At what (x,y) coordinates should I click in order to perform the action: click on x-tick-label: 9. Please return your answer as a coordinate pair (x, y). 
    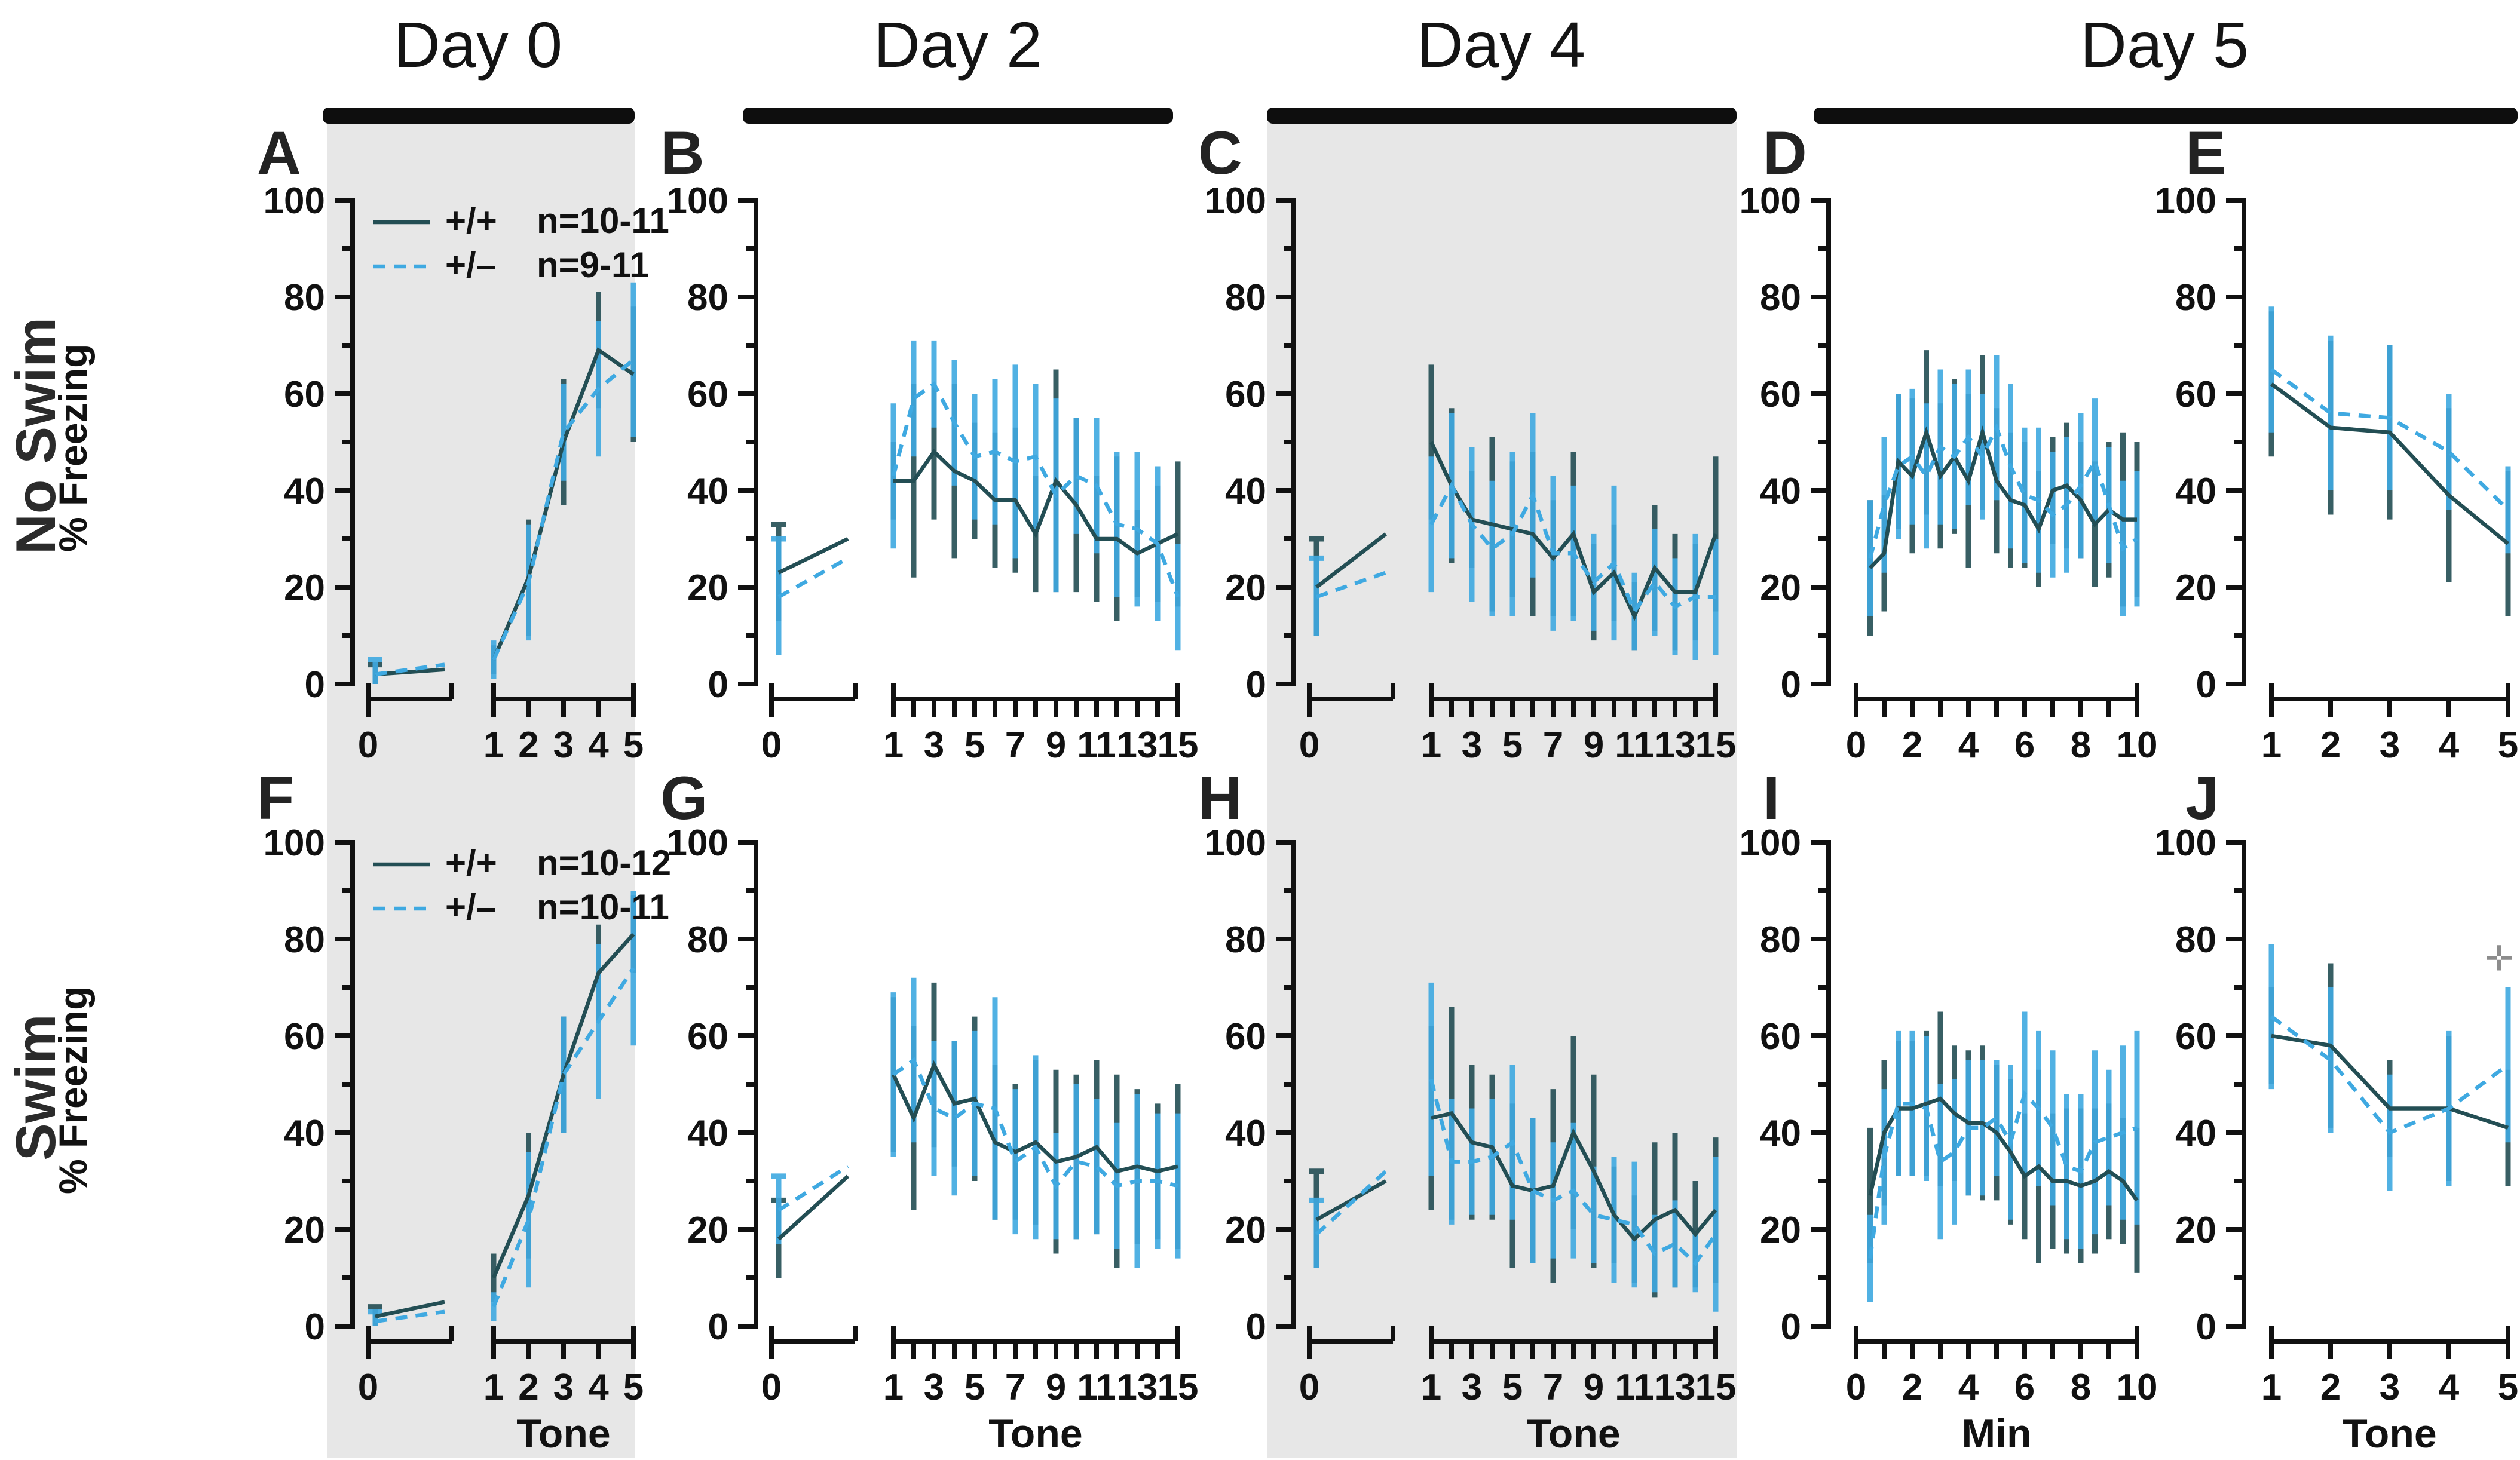
    Looking at the image, I should click on (1594, 1387).